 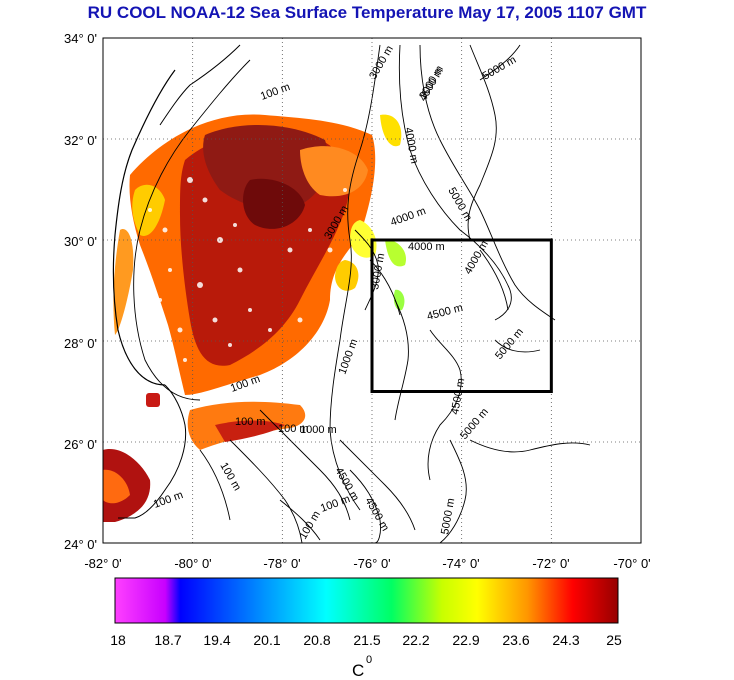 I want to click on svg-text: 23.6, so click(x=515, y=640).